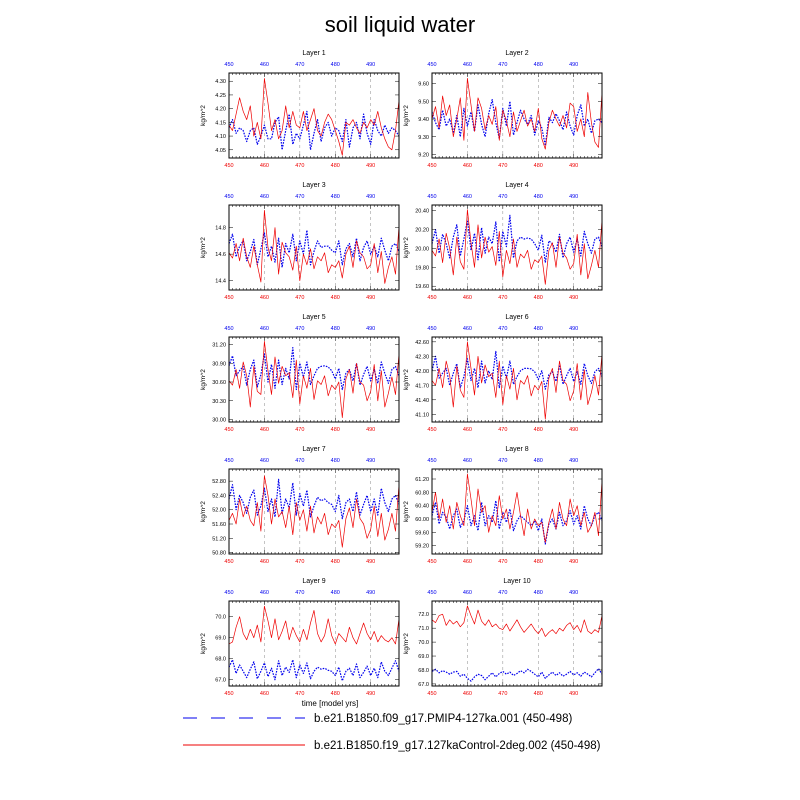 Image resolution: width=800 pixels, height=800 pixels. Describe the element at coordinates (422, 415) in the screenshot. I see `y-tick-label: 41.10` at that location.